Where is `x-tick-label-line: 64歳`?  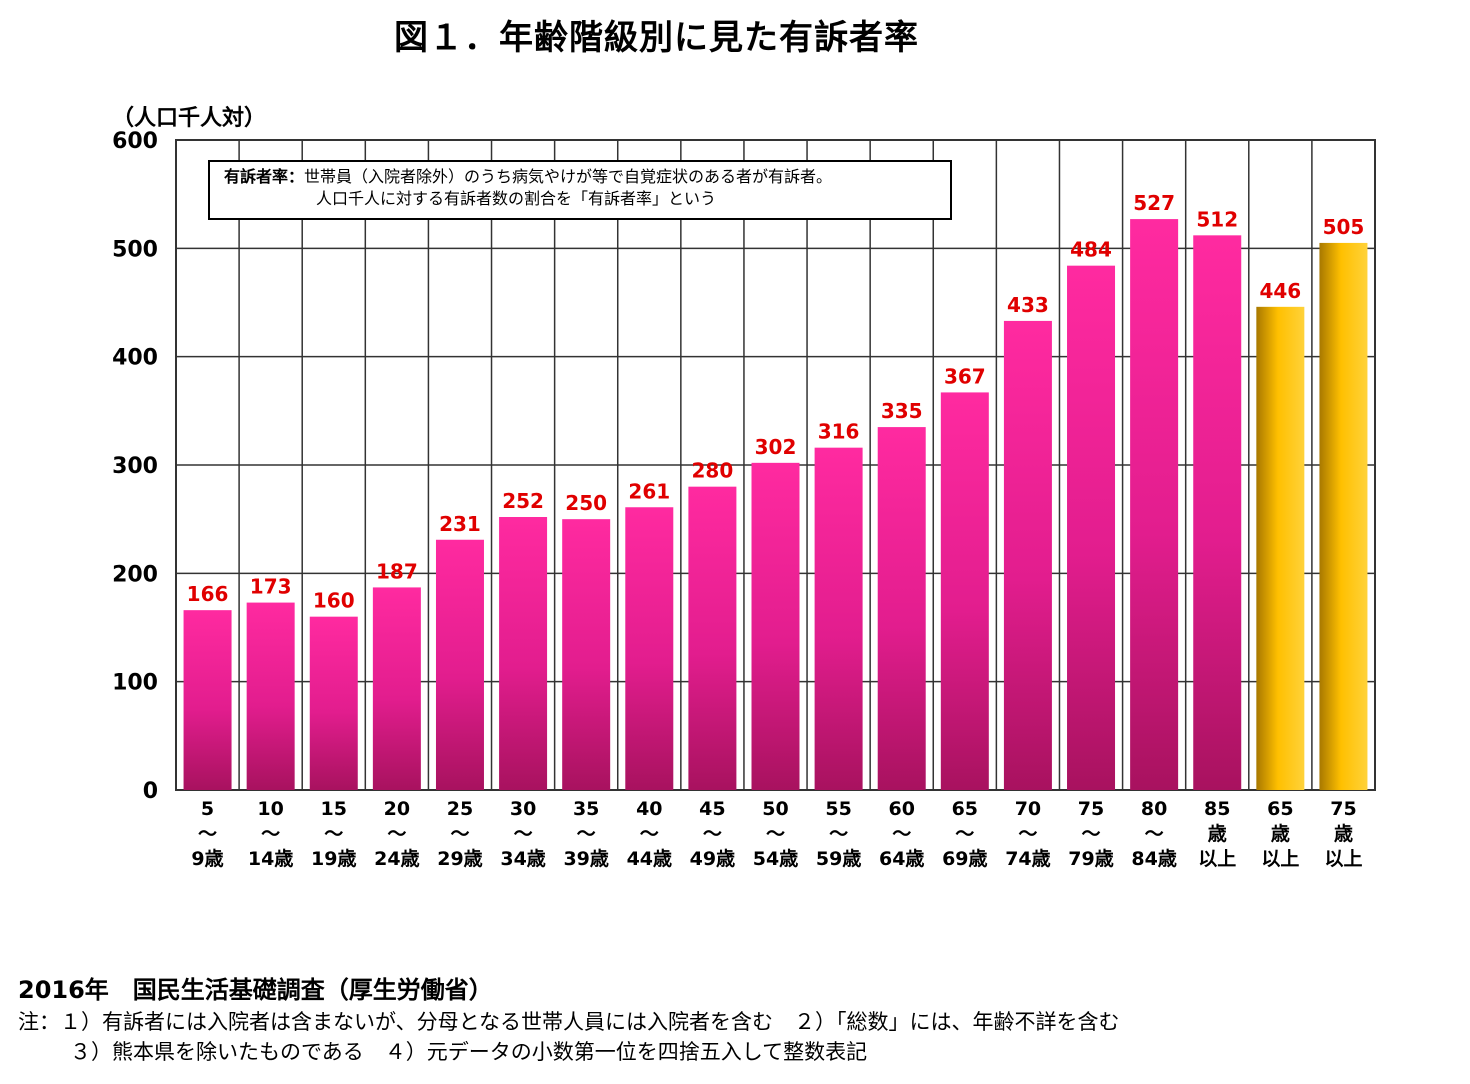 x-tick-label-line: 64歳 is located at coordinates (901, 859).